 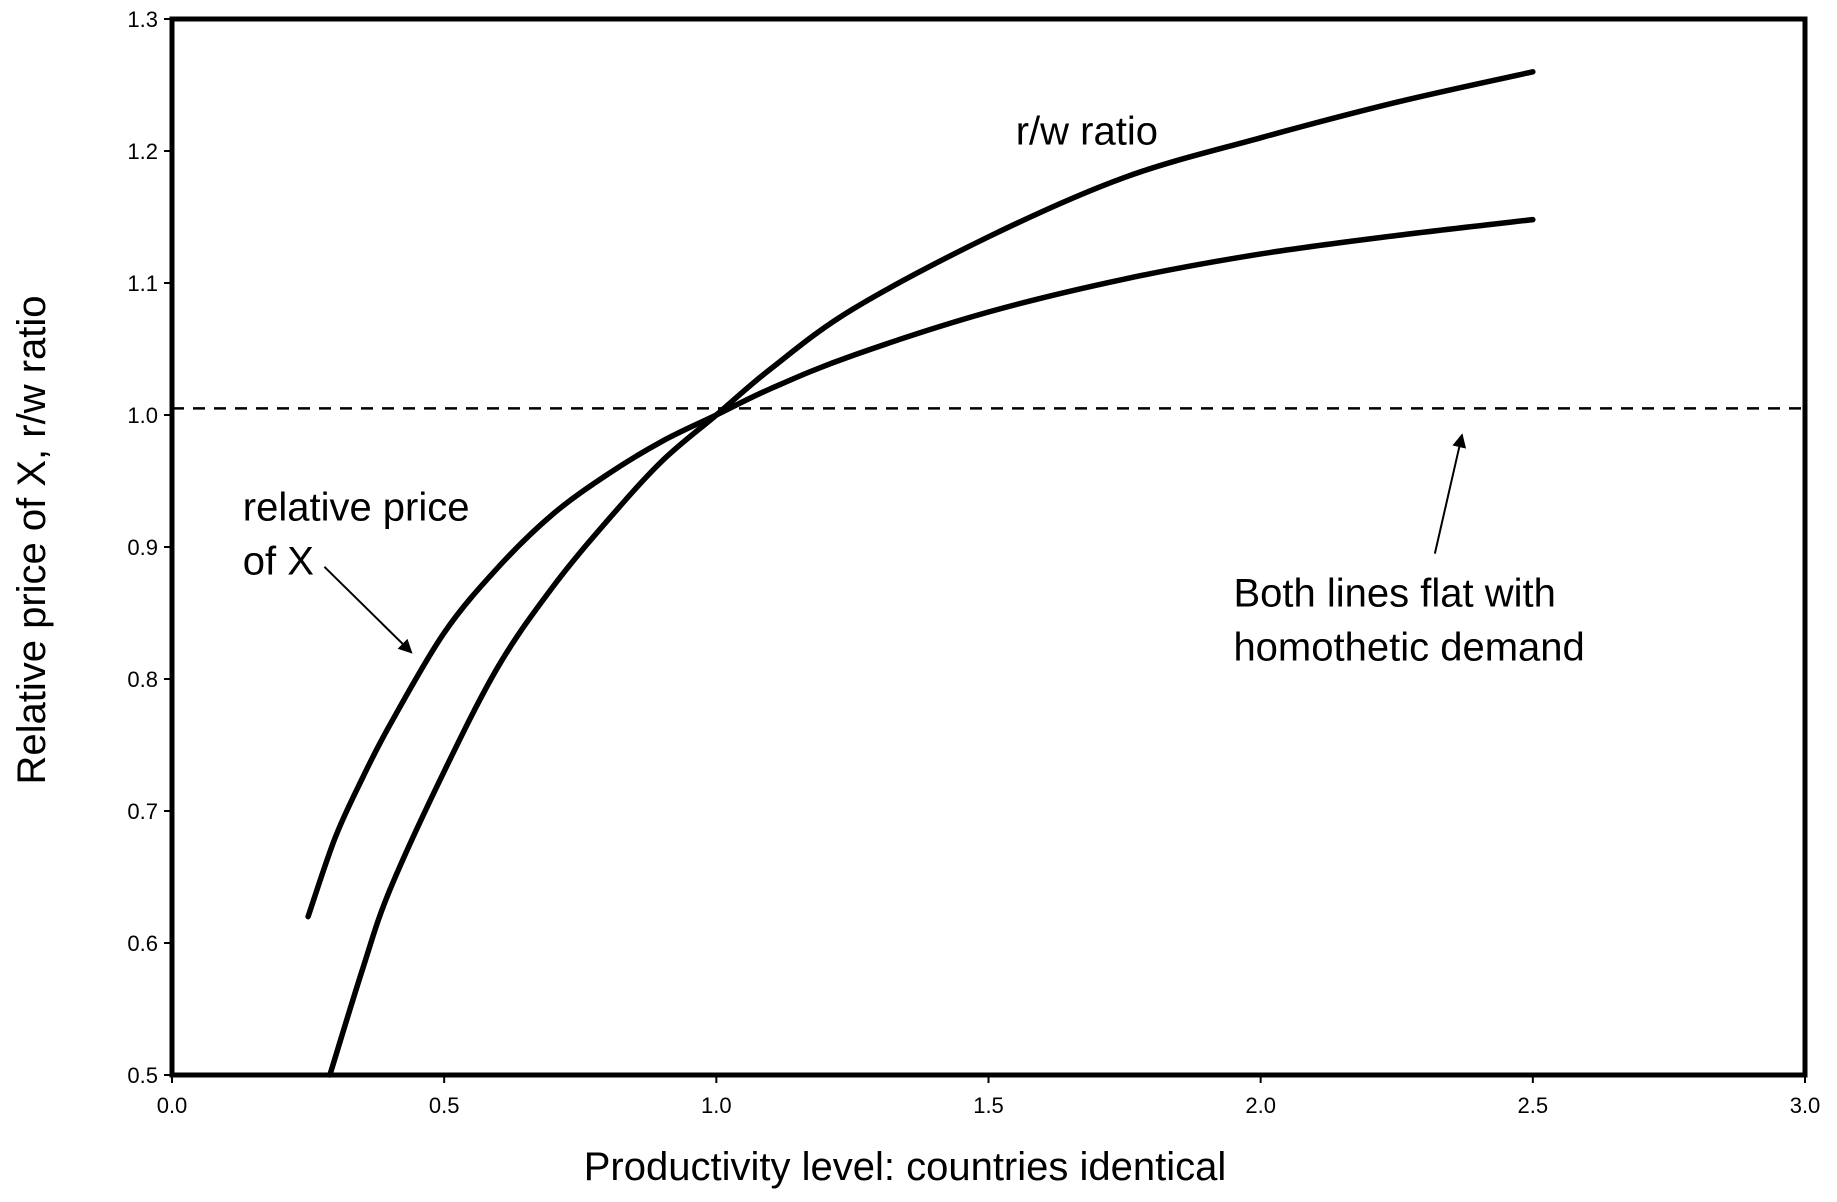 What do you see at coordinates (142, 415) in the screenshot?
I see `y-tick-label: 1.0` at bounding box center [142, 415].